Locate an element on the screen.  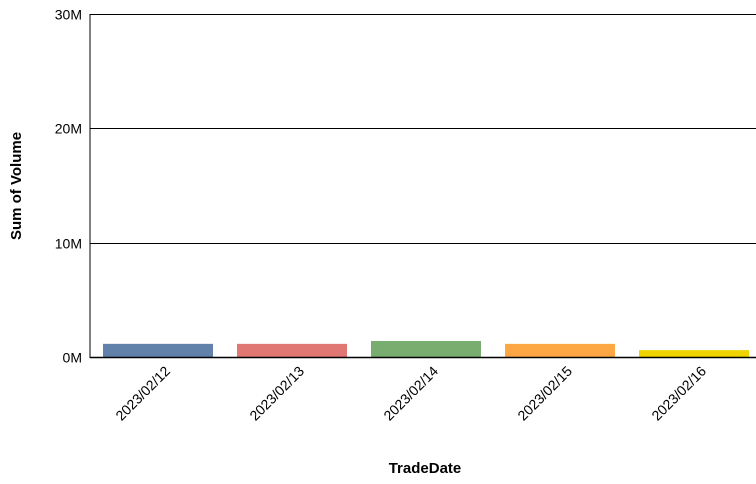
x-tick-label: 2023/02/16 is located at coordinates (678, 393).